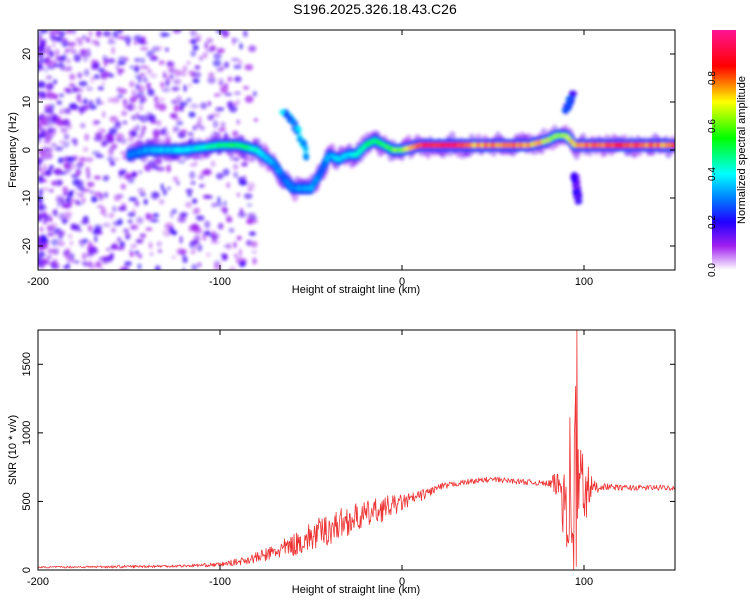 Image resolution: width=750 pixels, height=600 pixels. I want to click on x-tick-label: -100, so click(220, 282).